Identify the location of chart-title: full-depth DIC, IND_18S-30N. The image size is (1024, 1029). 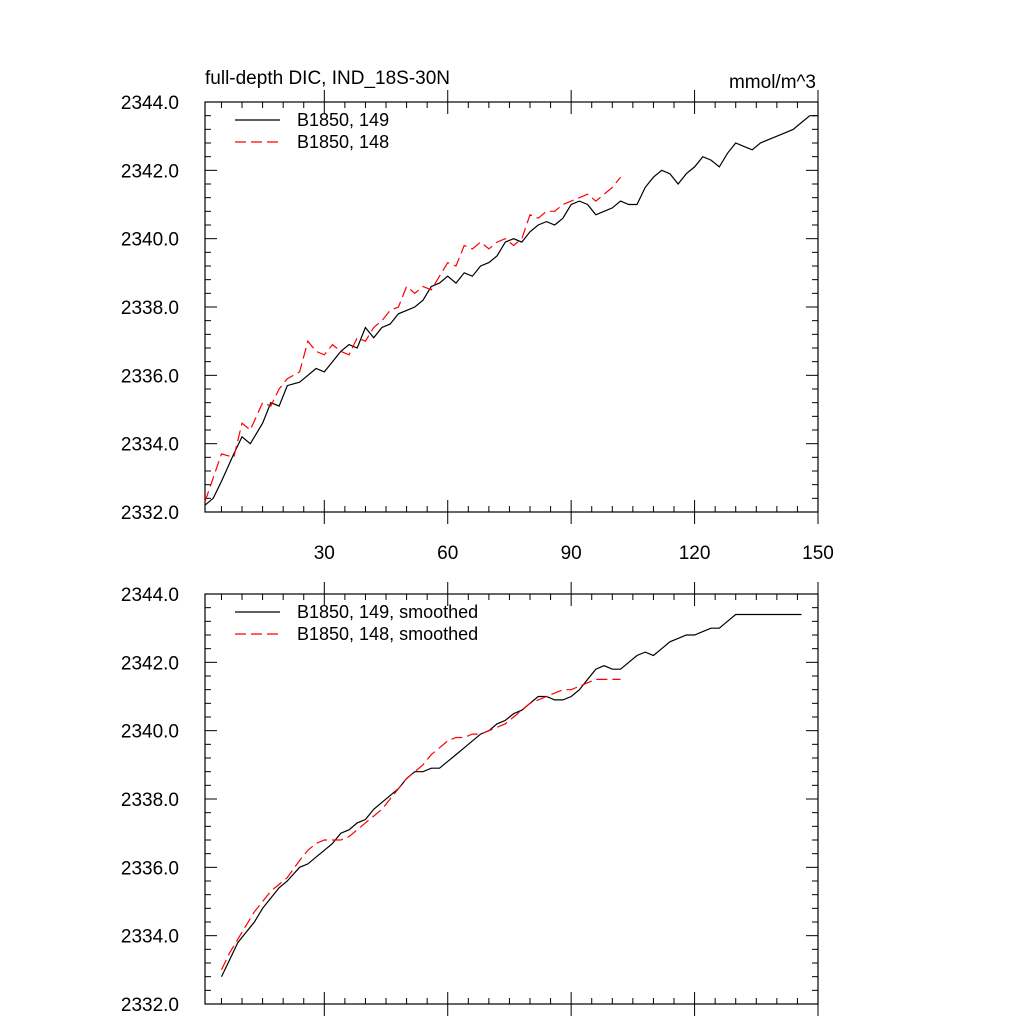
(327, 78).